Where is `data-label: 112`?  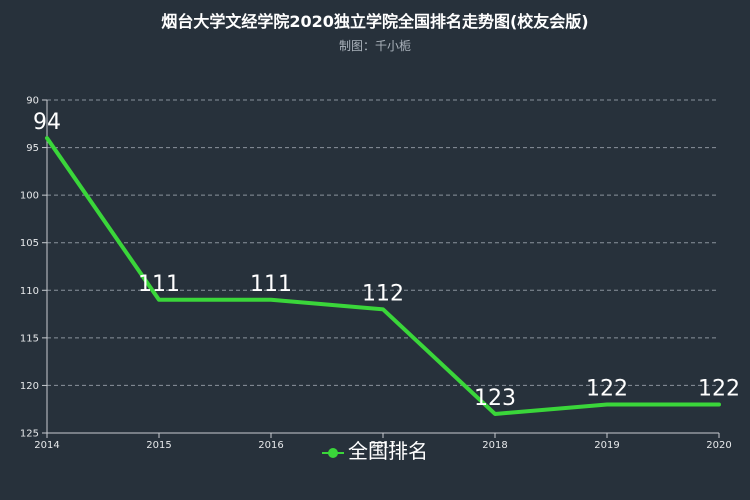
data-label: 112 is located at coordinates (383, 293).